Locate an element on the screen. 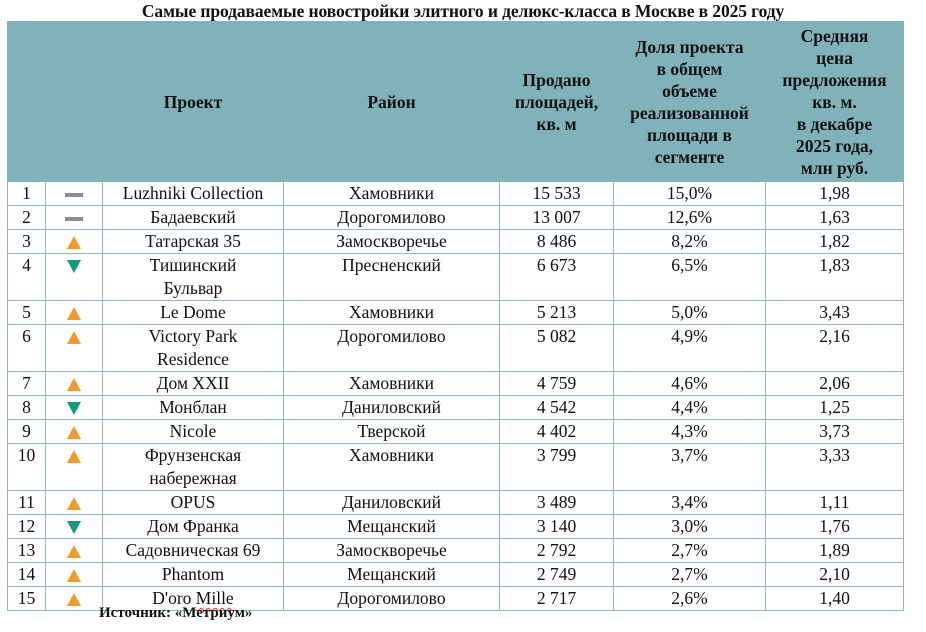 Image resolution: width=926 pixels, height=632 pixels. sold-cell: 5 082 is located at coordinates (556, 348).